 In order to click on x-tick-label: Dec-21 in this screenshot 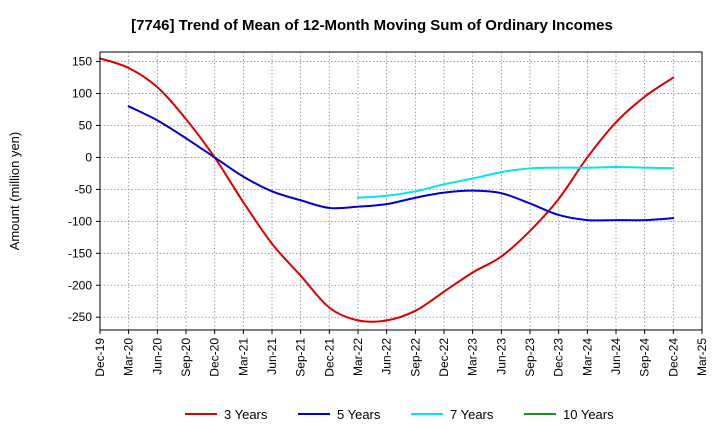, I will do `click(329, 357)`.